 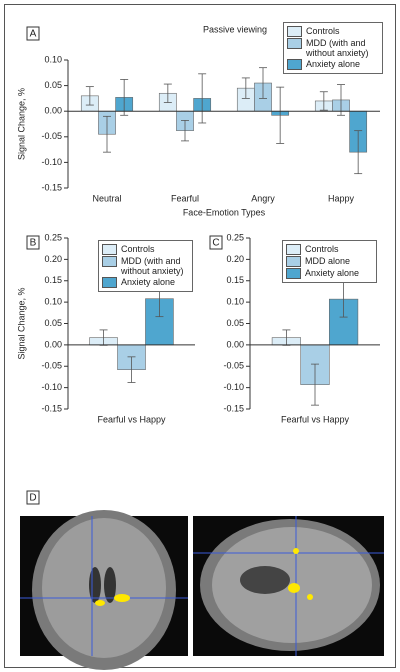 What do you see at coordinates (224, 212) in the screenshot?
I see `x-axis-title: Face-Emotion Types` at bounding box center [224, 212].